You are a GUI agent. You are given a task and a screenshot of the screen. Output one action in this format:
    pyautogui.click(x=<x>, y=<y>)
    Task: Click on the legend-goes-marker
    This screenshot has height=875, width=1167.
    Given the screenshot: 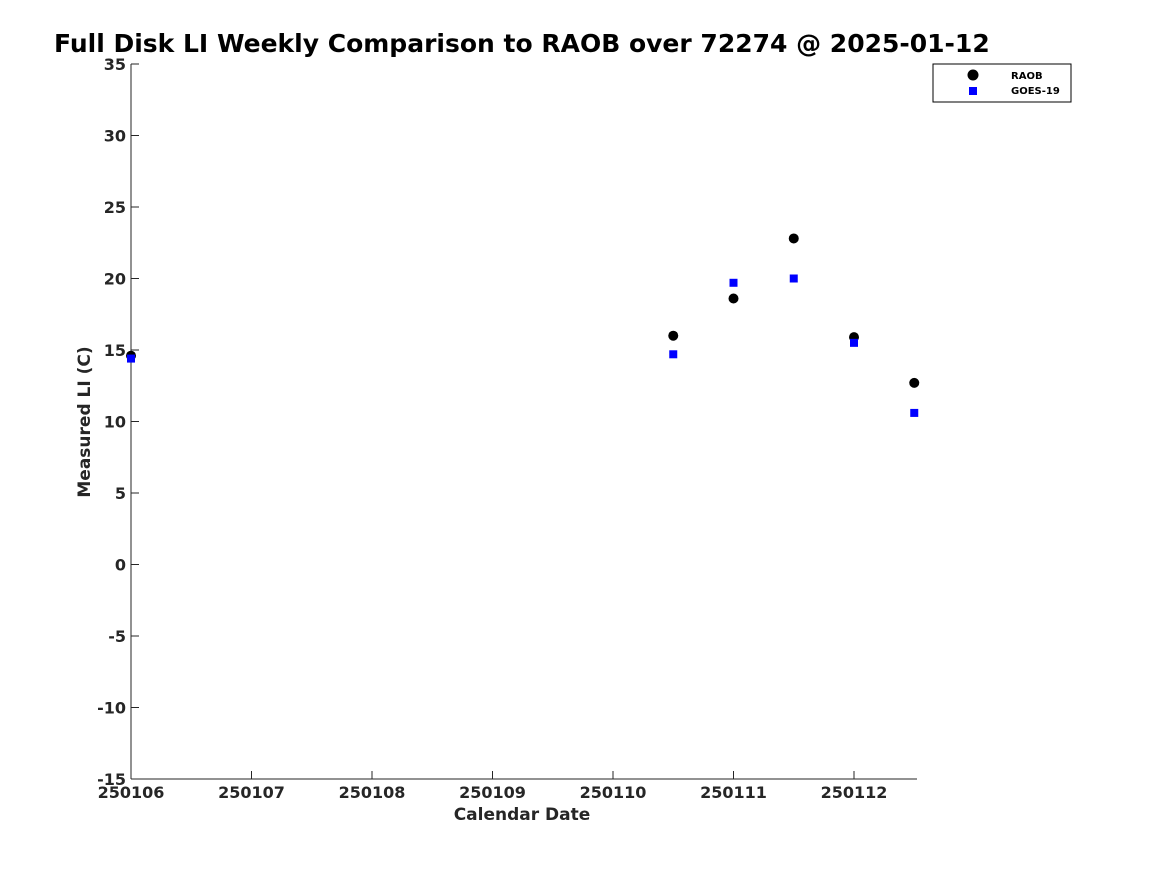 What is the action you would take?
    pyautogui.click(x=973, y=91)
    